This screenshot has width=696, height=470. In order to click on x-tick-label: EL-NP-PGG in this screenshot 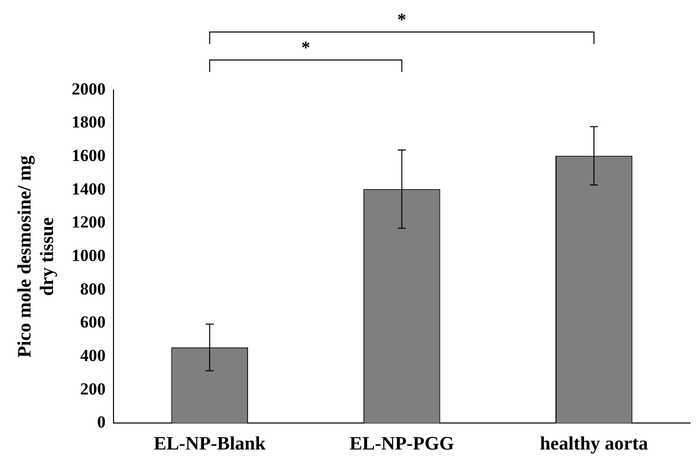, I will do `click(402, 444)`.